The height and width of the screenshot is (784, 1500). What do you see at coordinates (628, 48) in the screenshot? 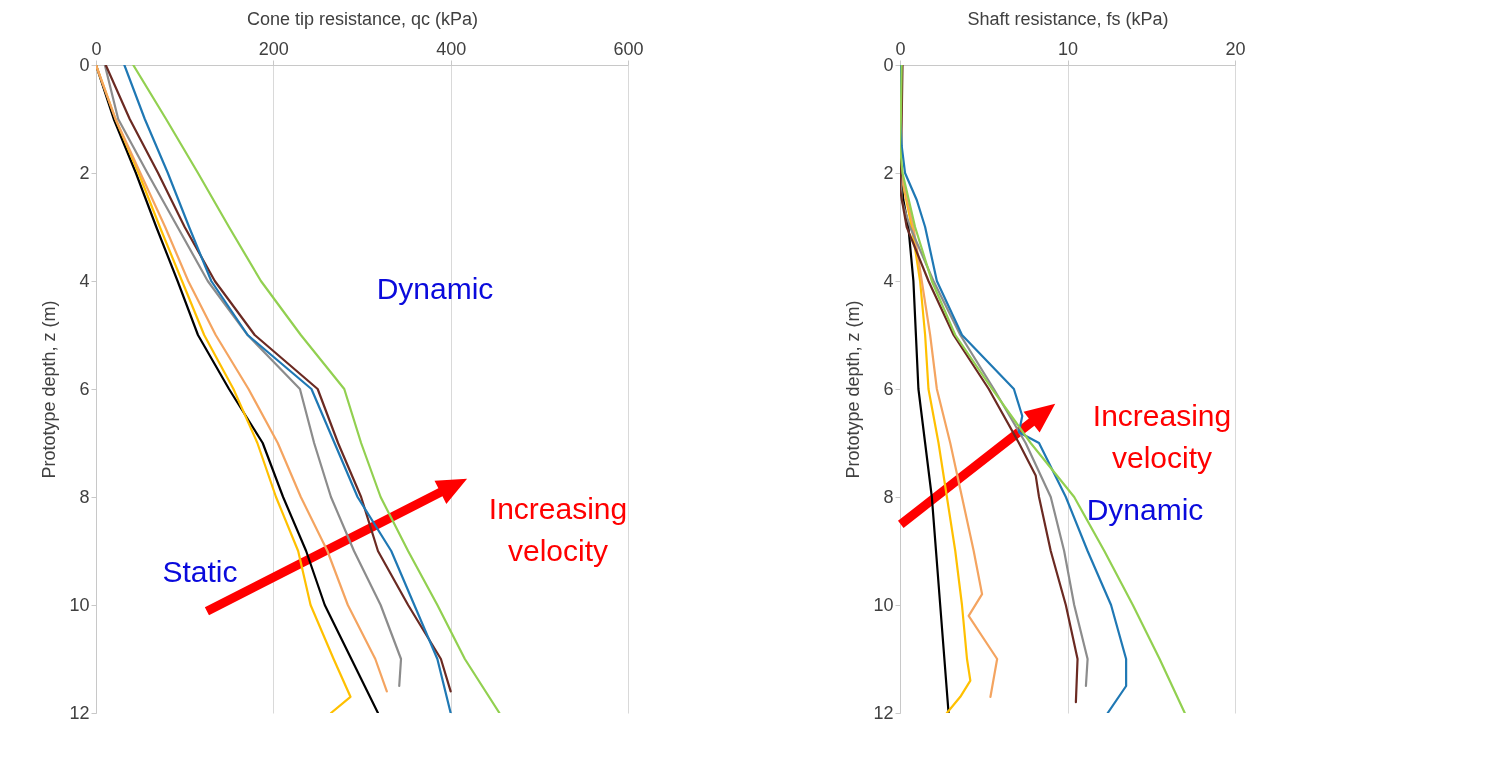
I see `x-tick-label: 600` at bounding box center [628, 48].